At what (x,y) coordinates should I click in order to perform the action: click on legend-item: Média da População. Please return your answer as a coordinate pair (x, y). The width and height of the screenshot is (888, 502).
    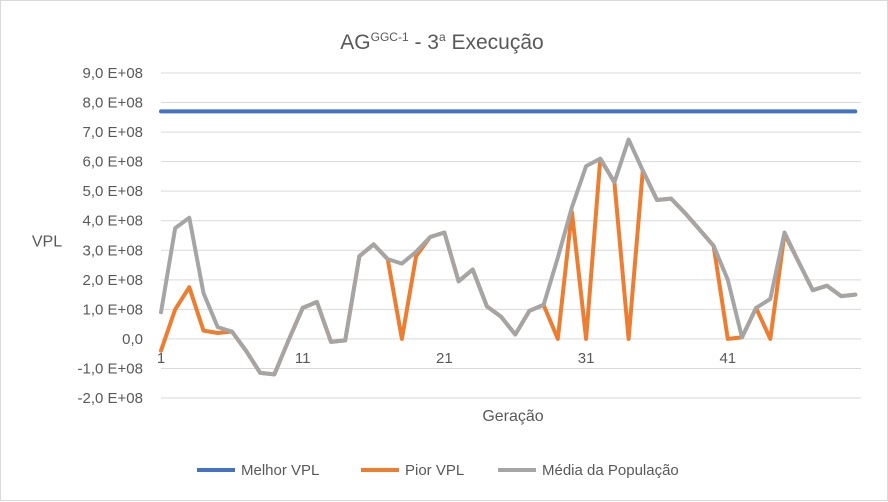
    Looking at the image, I should click on (588, 470).